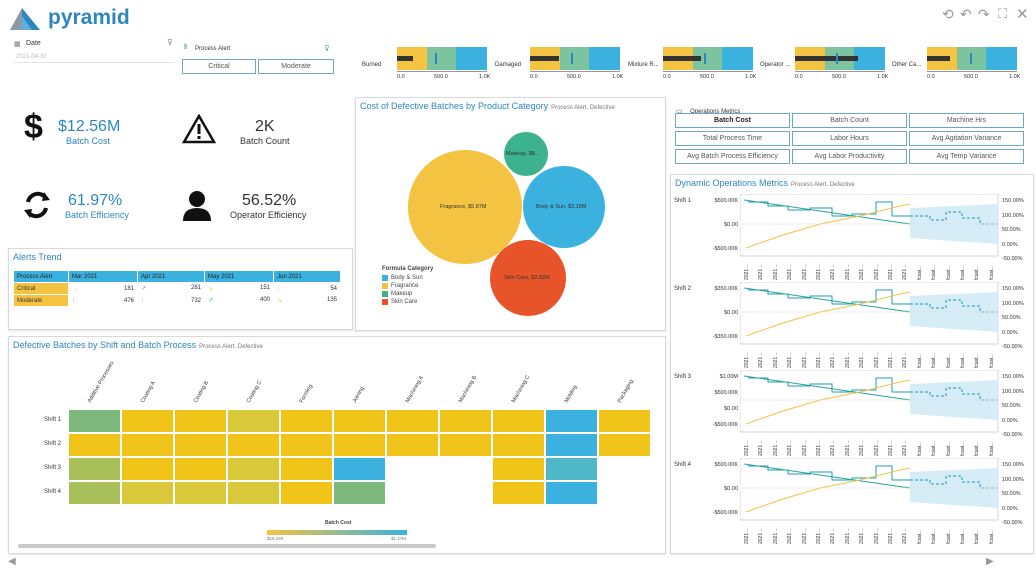 The width and height of the screenshot is (1036, 570). What do you see at coordinates (990, 561) in the screenshot?
I see `scroll-right-icon: ▶` at bounding box center [990, 561].